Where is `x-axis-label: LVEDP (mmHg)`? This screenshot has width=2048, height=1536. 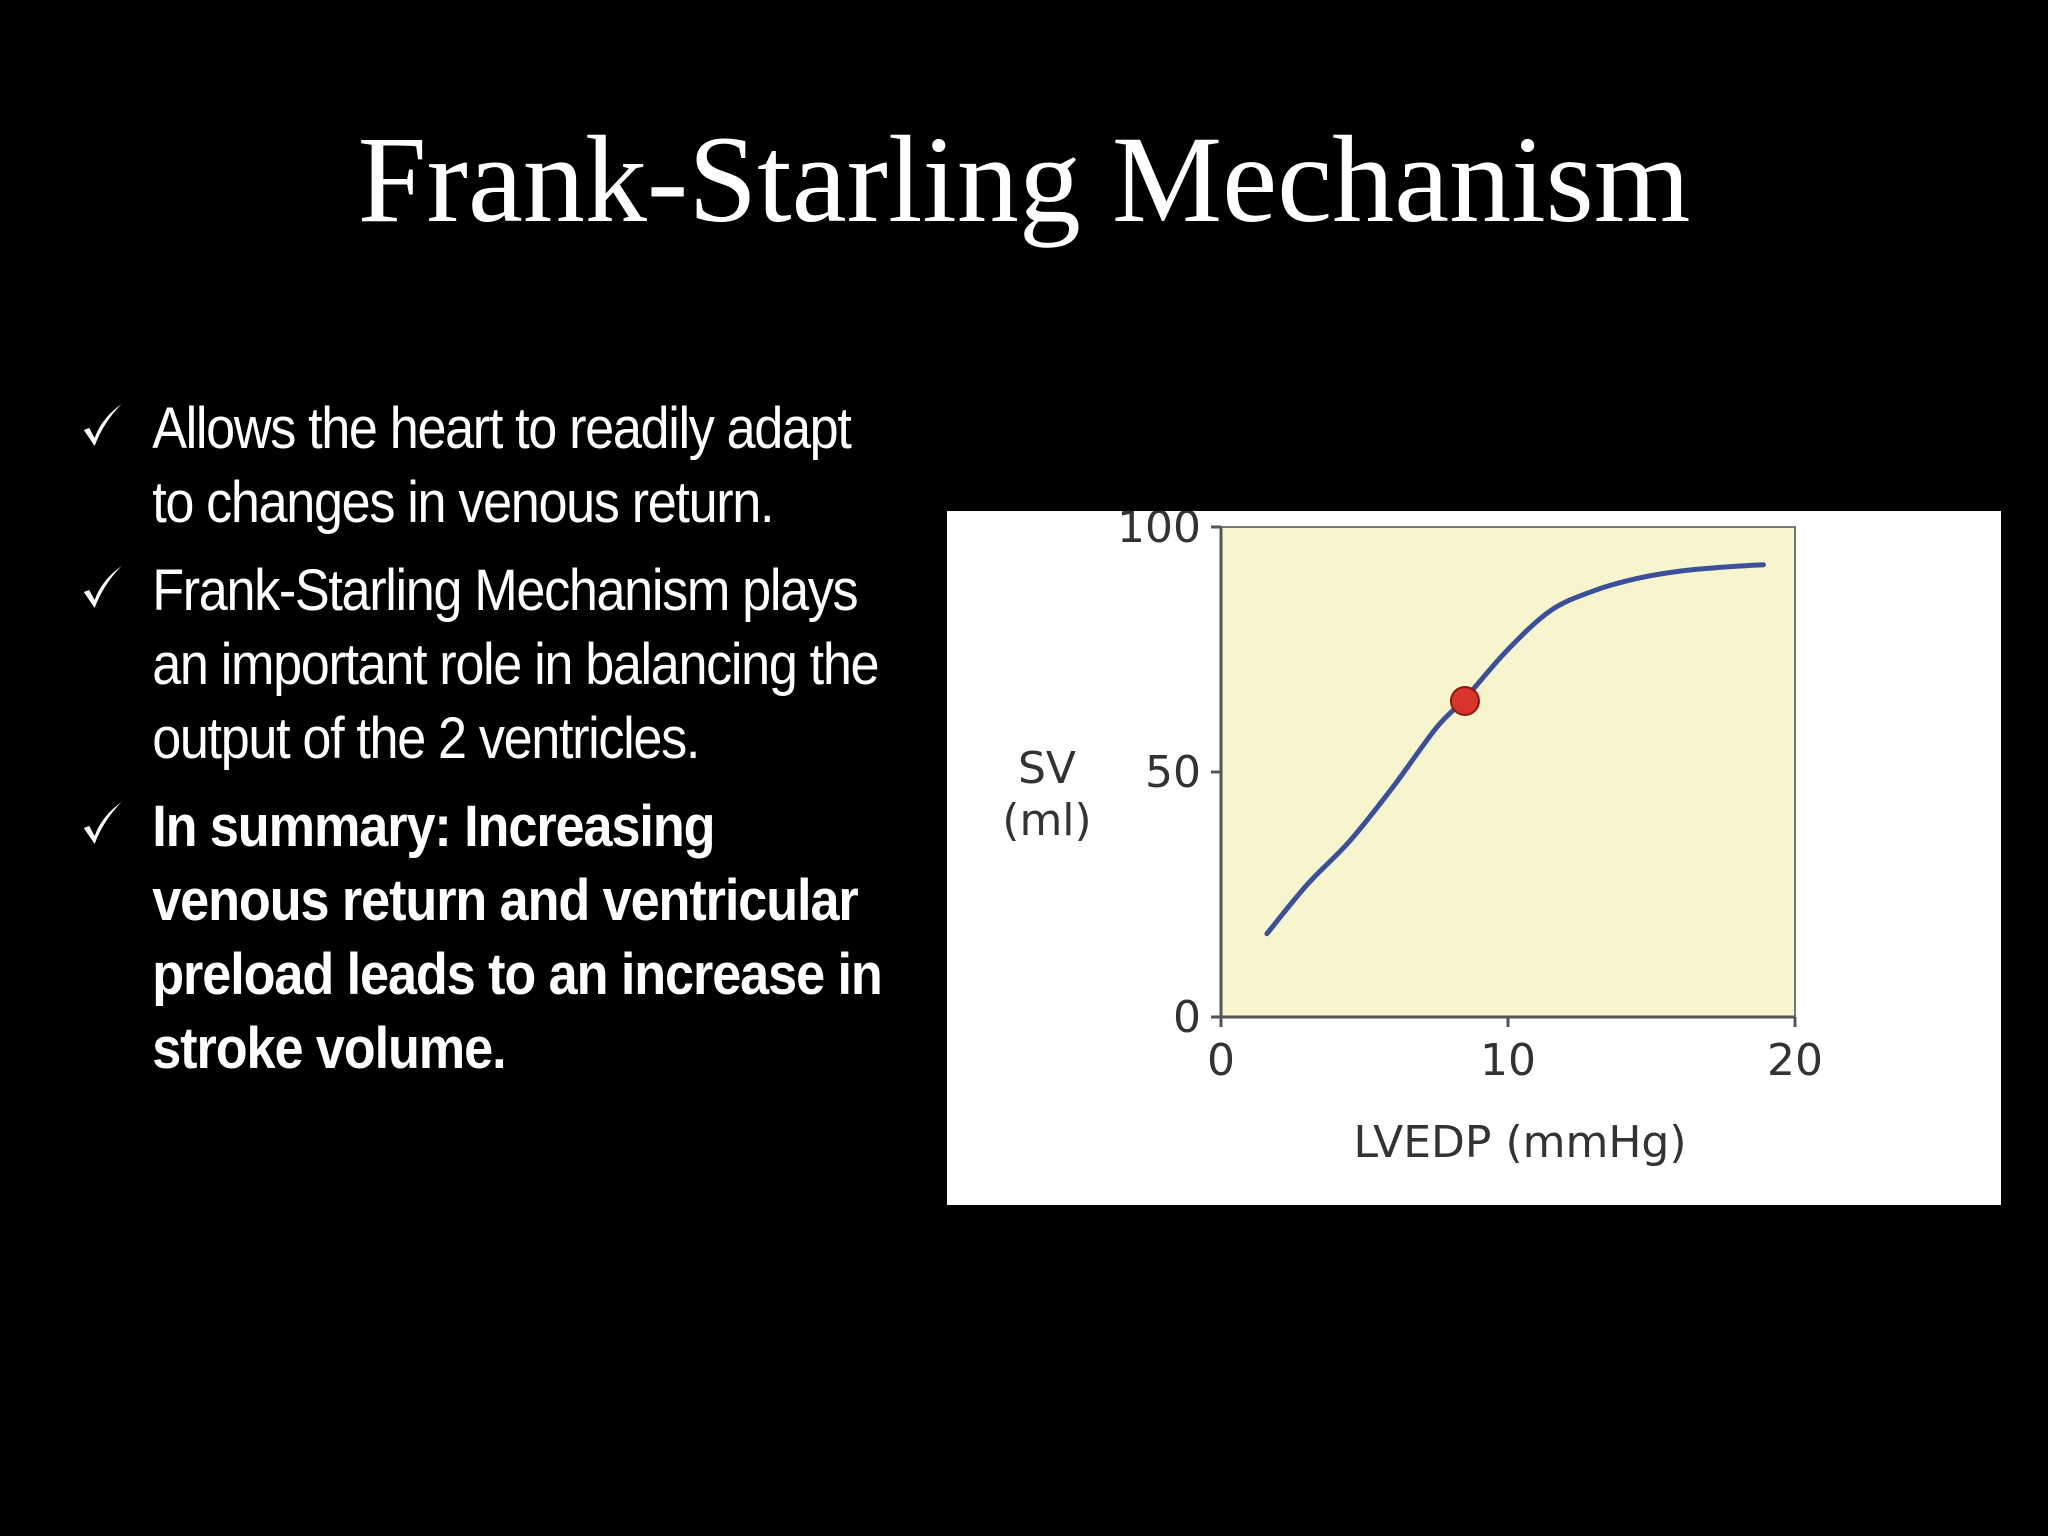 x-axis-label: LVEDP (mmHg) is located at coordinates (1519, 1142).